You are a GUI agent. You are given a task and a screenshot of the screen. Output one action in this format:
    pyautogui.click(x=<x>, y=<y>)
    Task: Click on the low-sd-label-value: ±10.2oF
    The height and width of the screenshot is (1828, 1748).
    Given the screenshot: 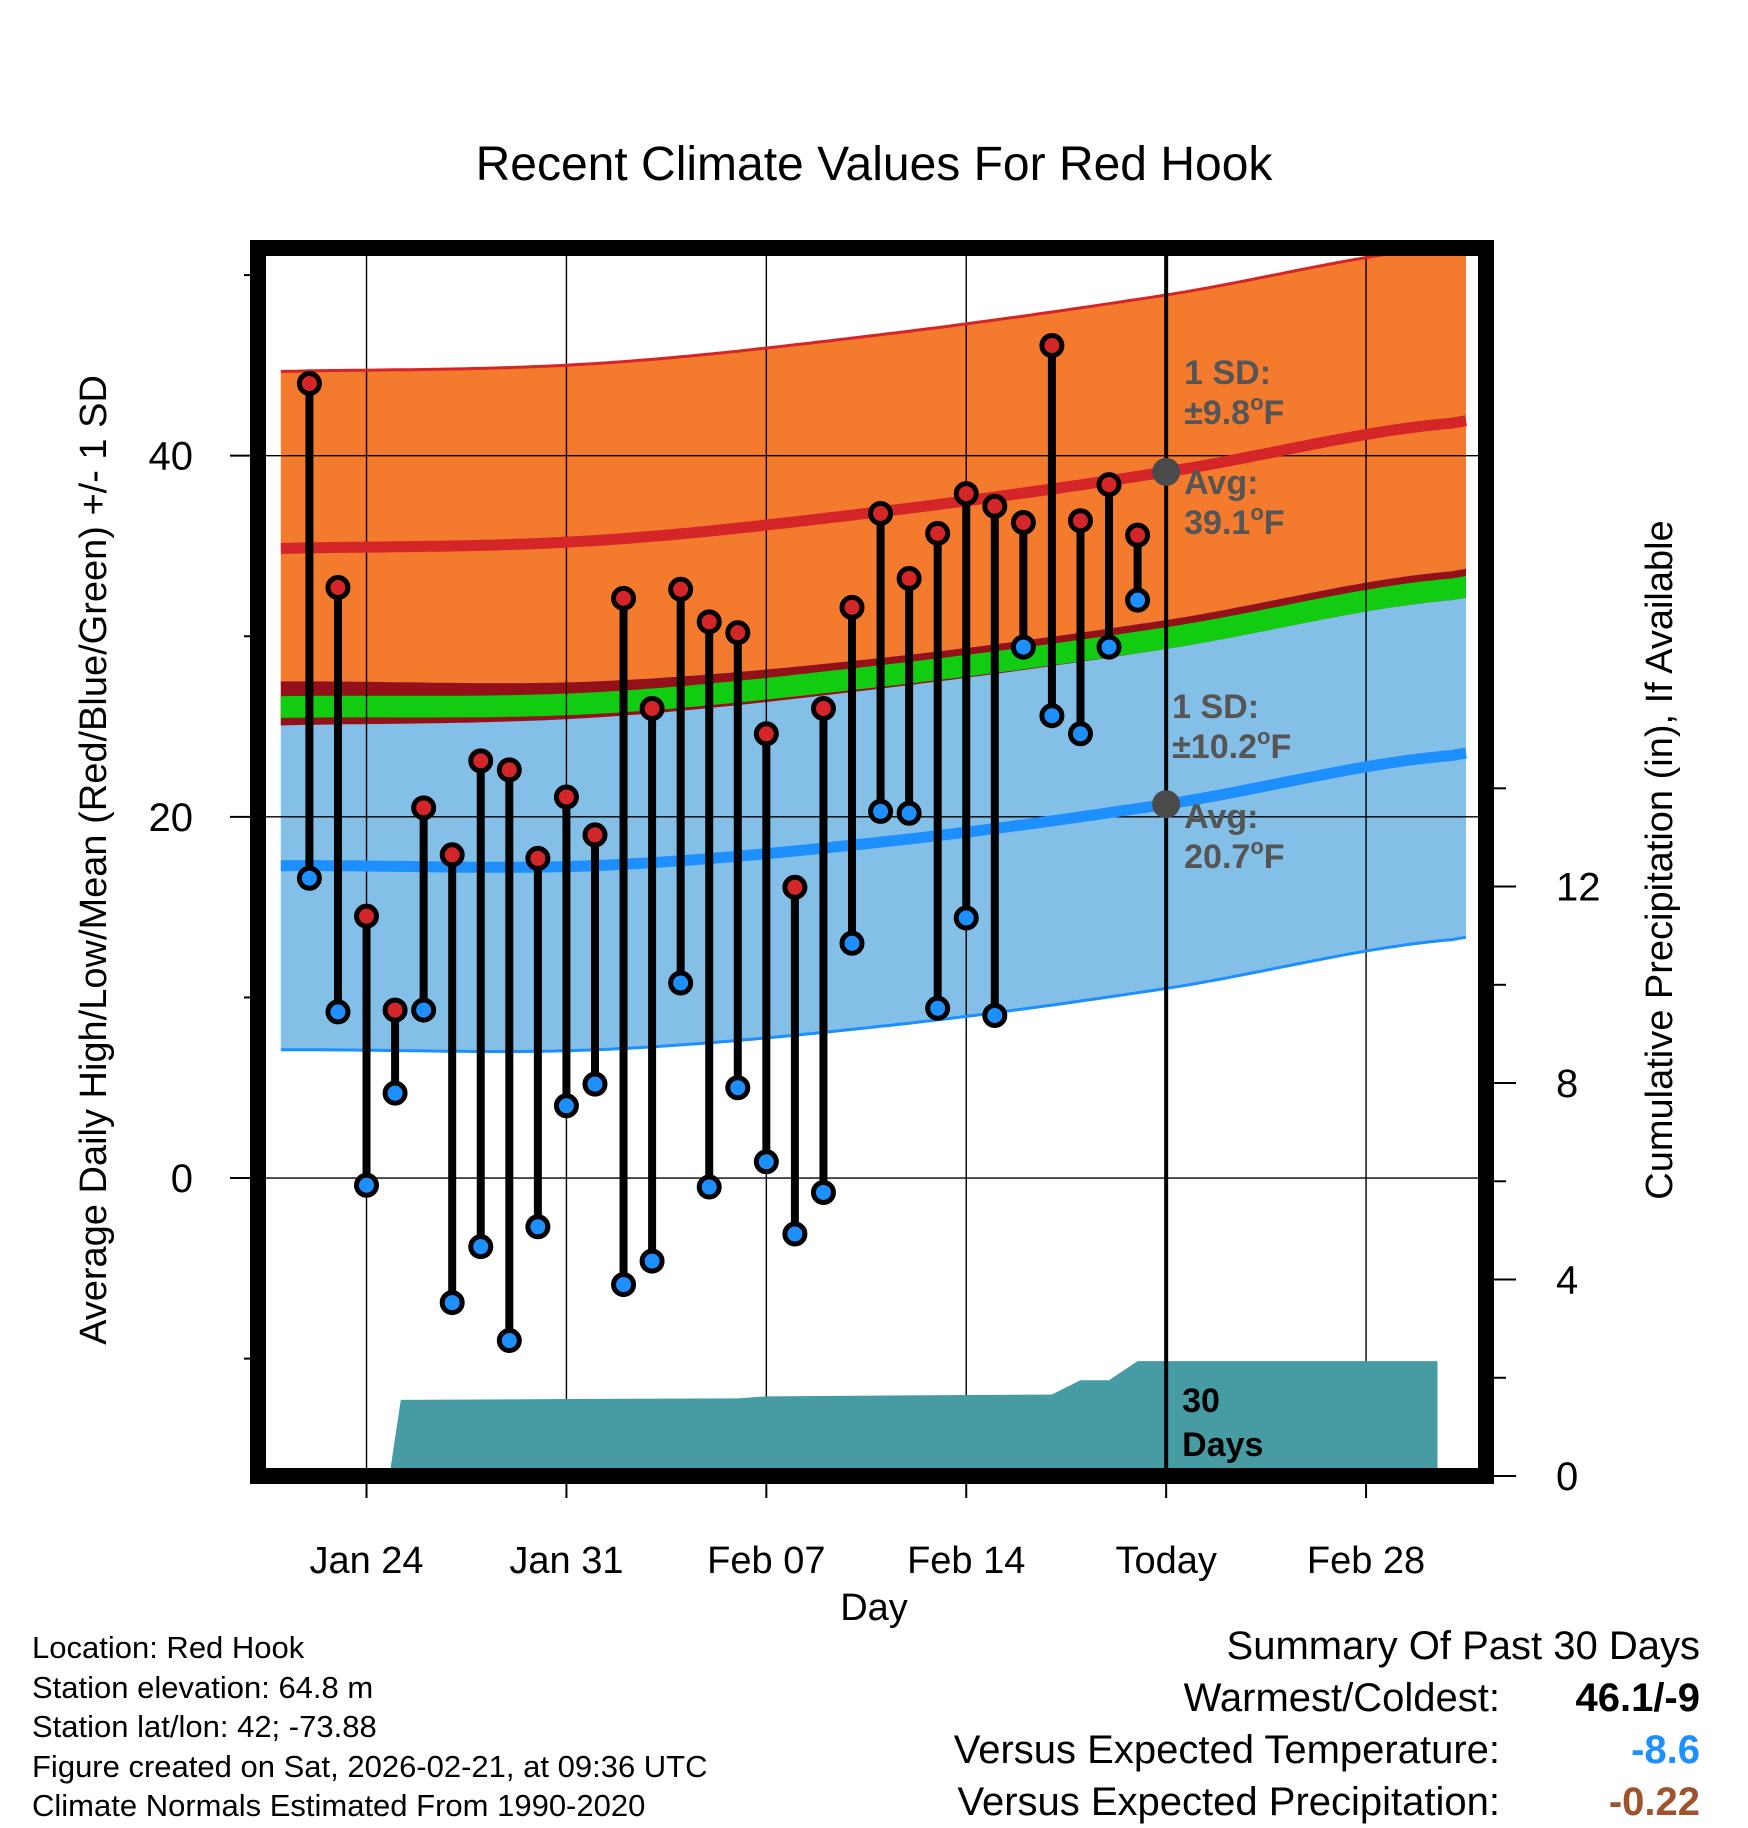 What is the action you would take?
    pyautogui.click(x=1231, y=745)
    